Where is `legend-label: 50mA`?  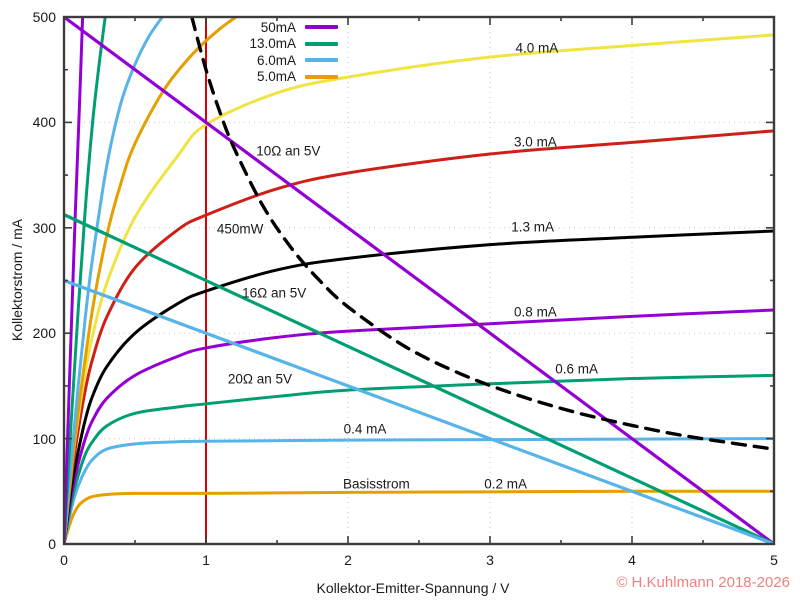 legend-label: 50mA is located at coordinates (278, 27).